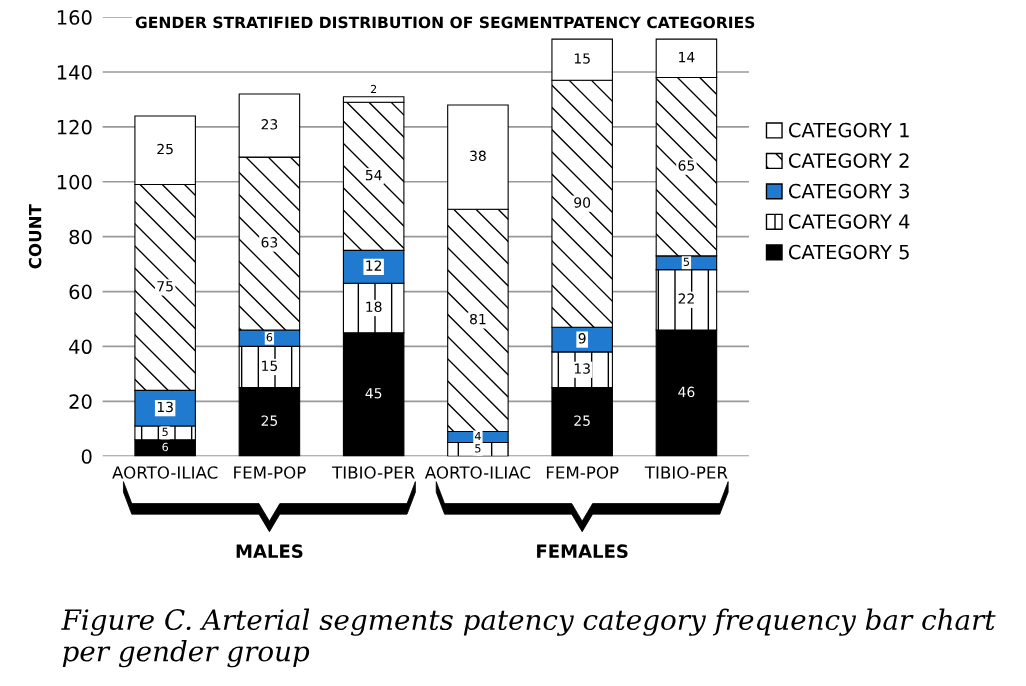 The height and width of the screenshot is (686, 1026). I want to click on y-tick-label: 100, so click(74, 182).